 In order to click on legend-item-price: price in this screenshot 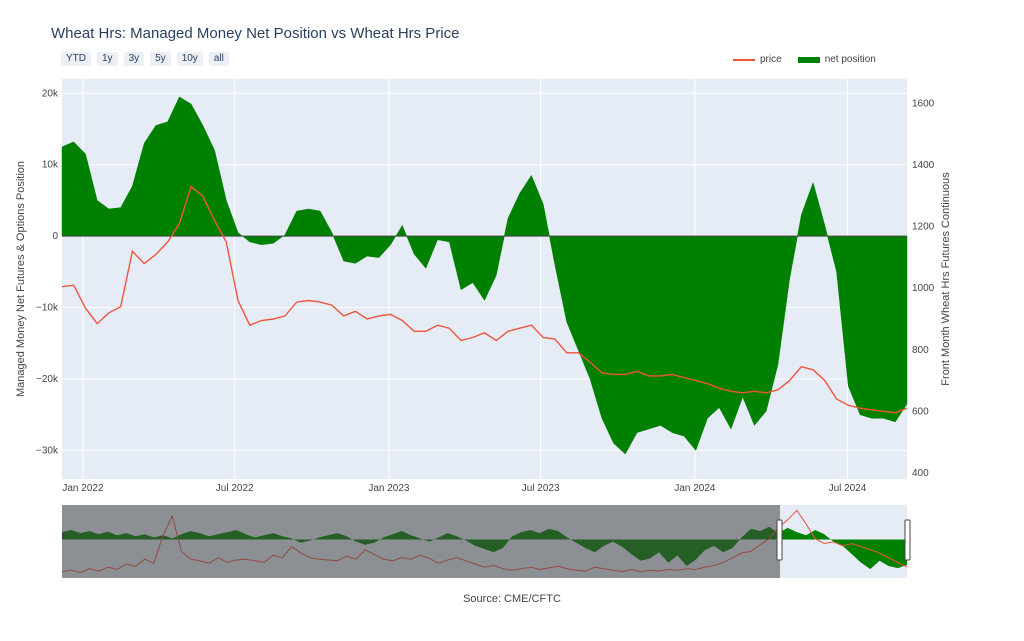, I will do `click(757, 59)`.